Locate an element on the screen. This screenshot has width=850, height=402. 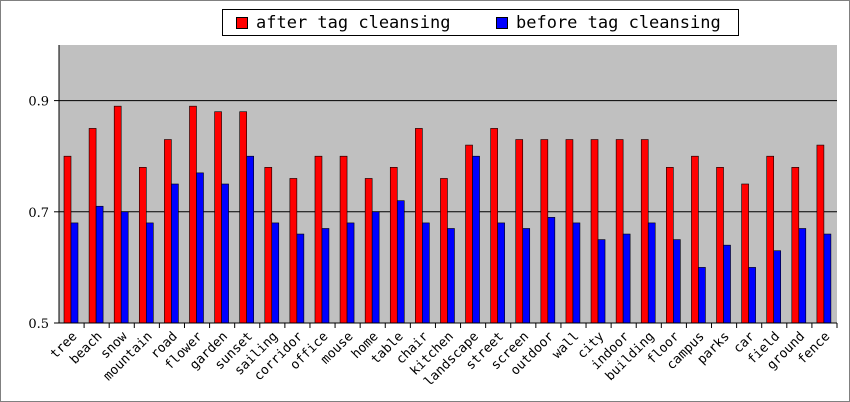
bar-after-city is located at coordinates (594, 231).